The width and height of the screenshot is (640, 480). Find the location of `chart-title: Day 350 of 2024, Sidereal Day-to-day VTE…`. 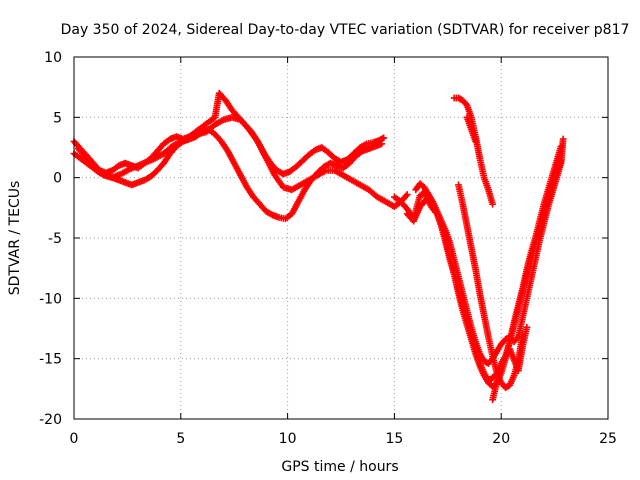

chart-title: Day 350 of 2024, Sidereal Day-to-day VTE… is located at coordinates (345, 30).